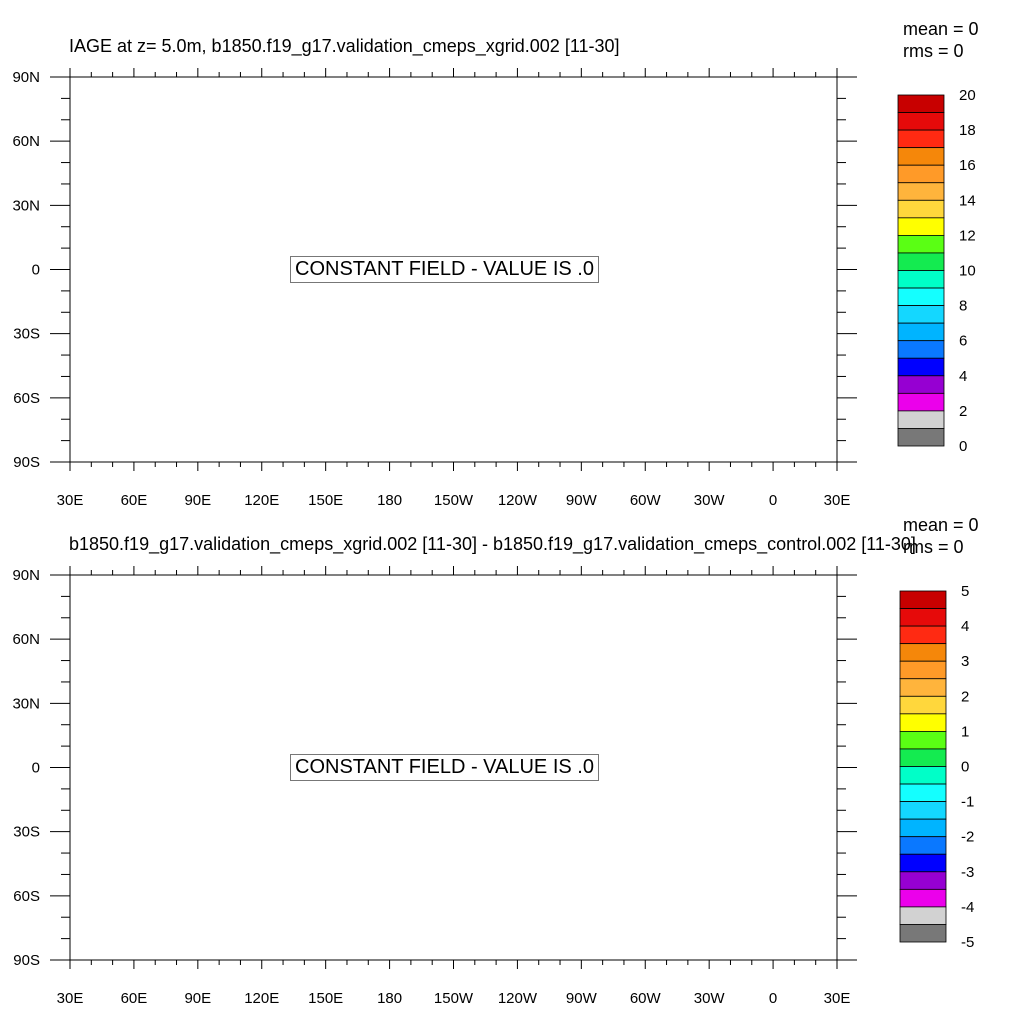 Image resolution: width=1024 pixels, height=1024 pixels. What do you see at coordinates (941, 525) in the screenshot?
I see `mean-stat: mean = 0` at bounding box center [941, 525].